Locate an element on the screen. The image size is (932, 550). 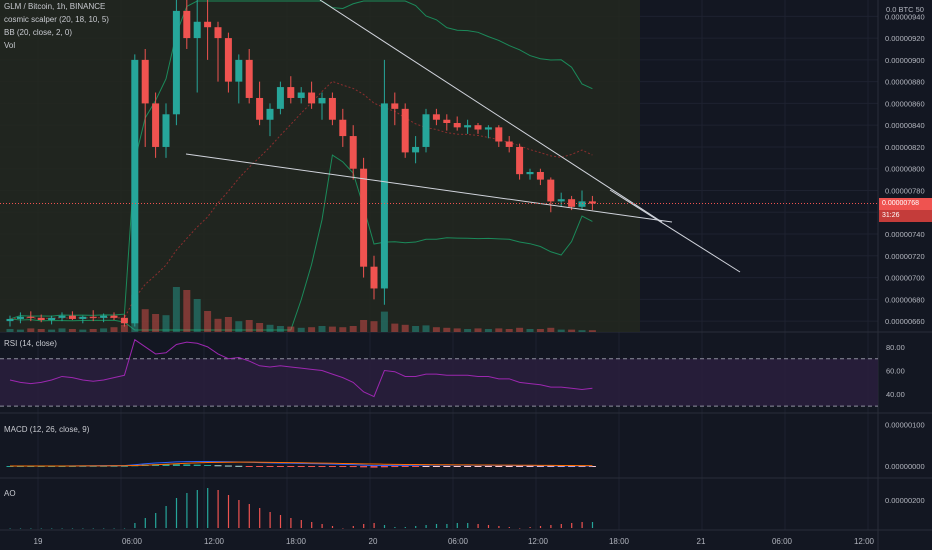
trendline-upper is located at coordinates (491, 111).